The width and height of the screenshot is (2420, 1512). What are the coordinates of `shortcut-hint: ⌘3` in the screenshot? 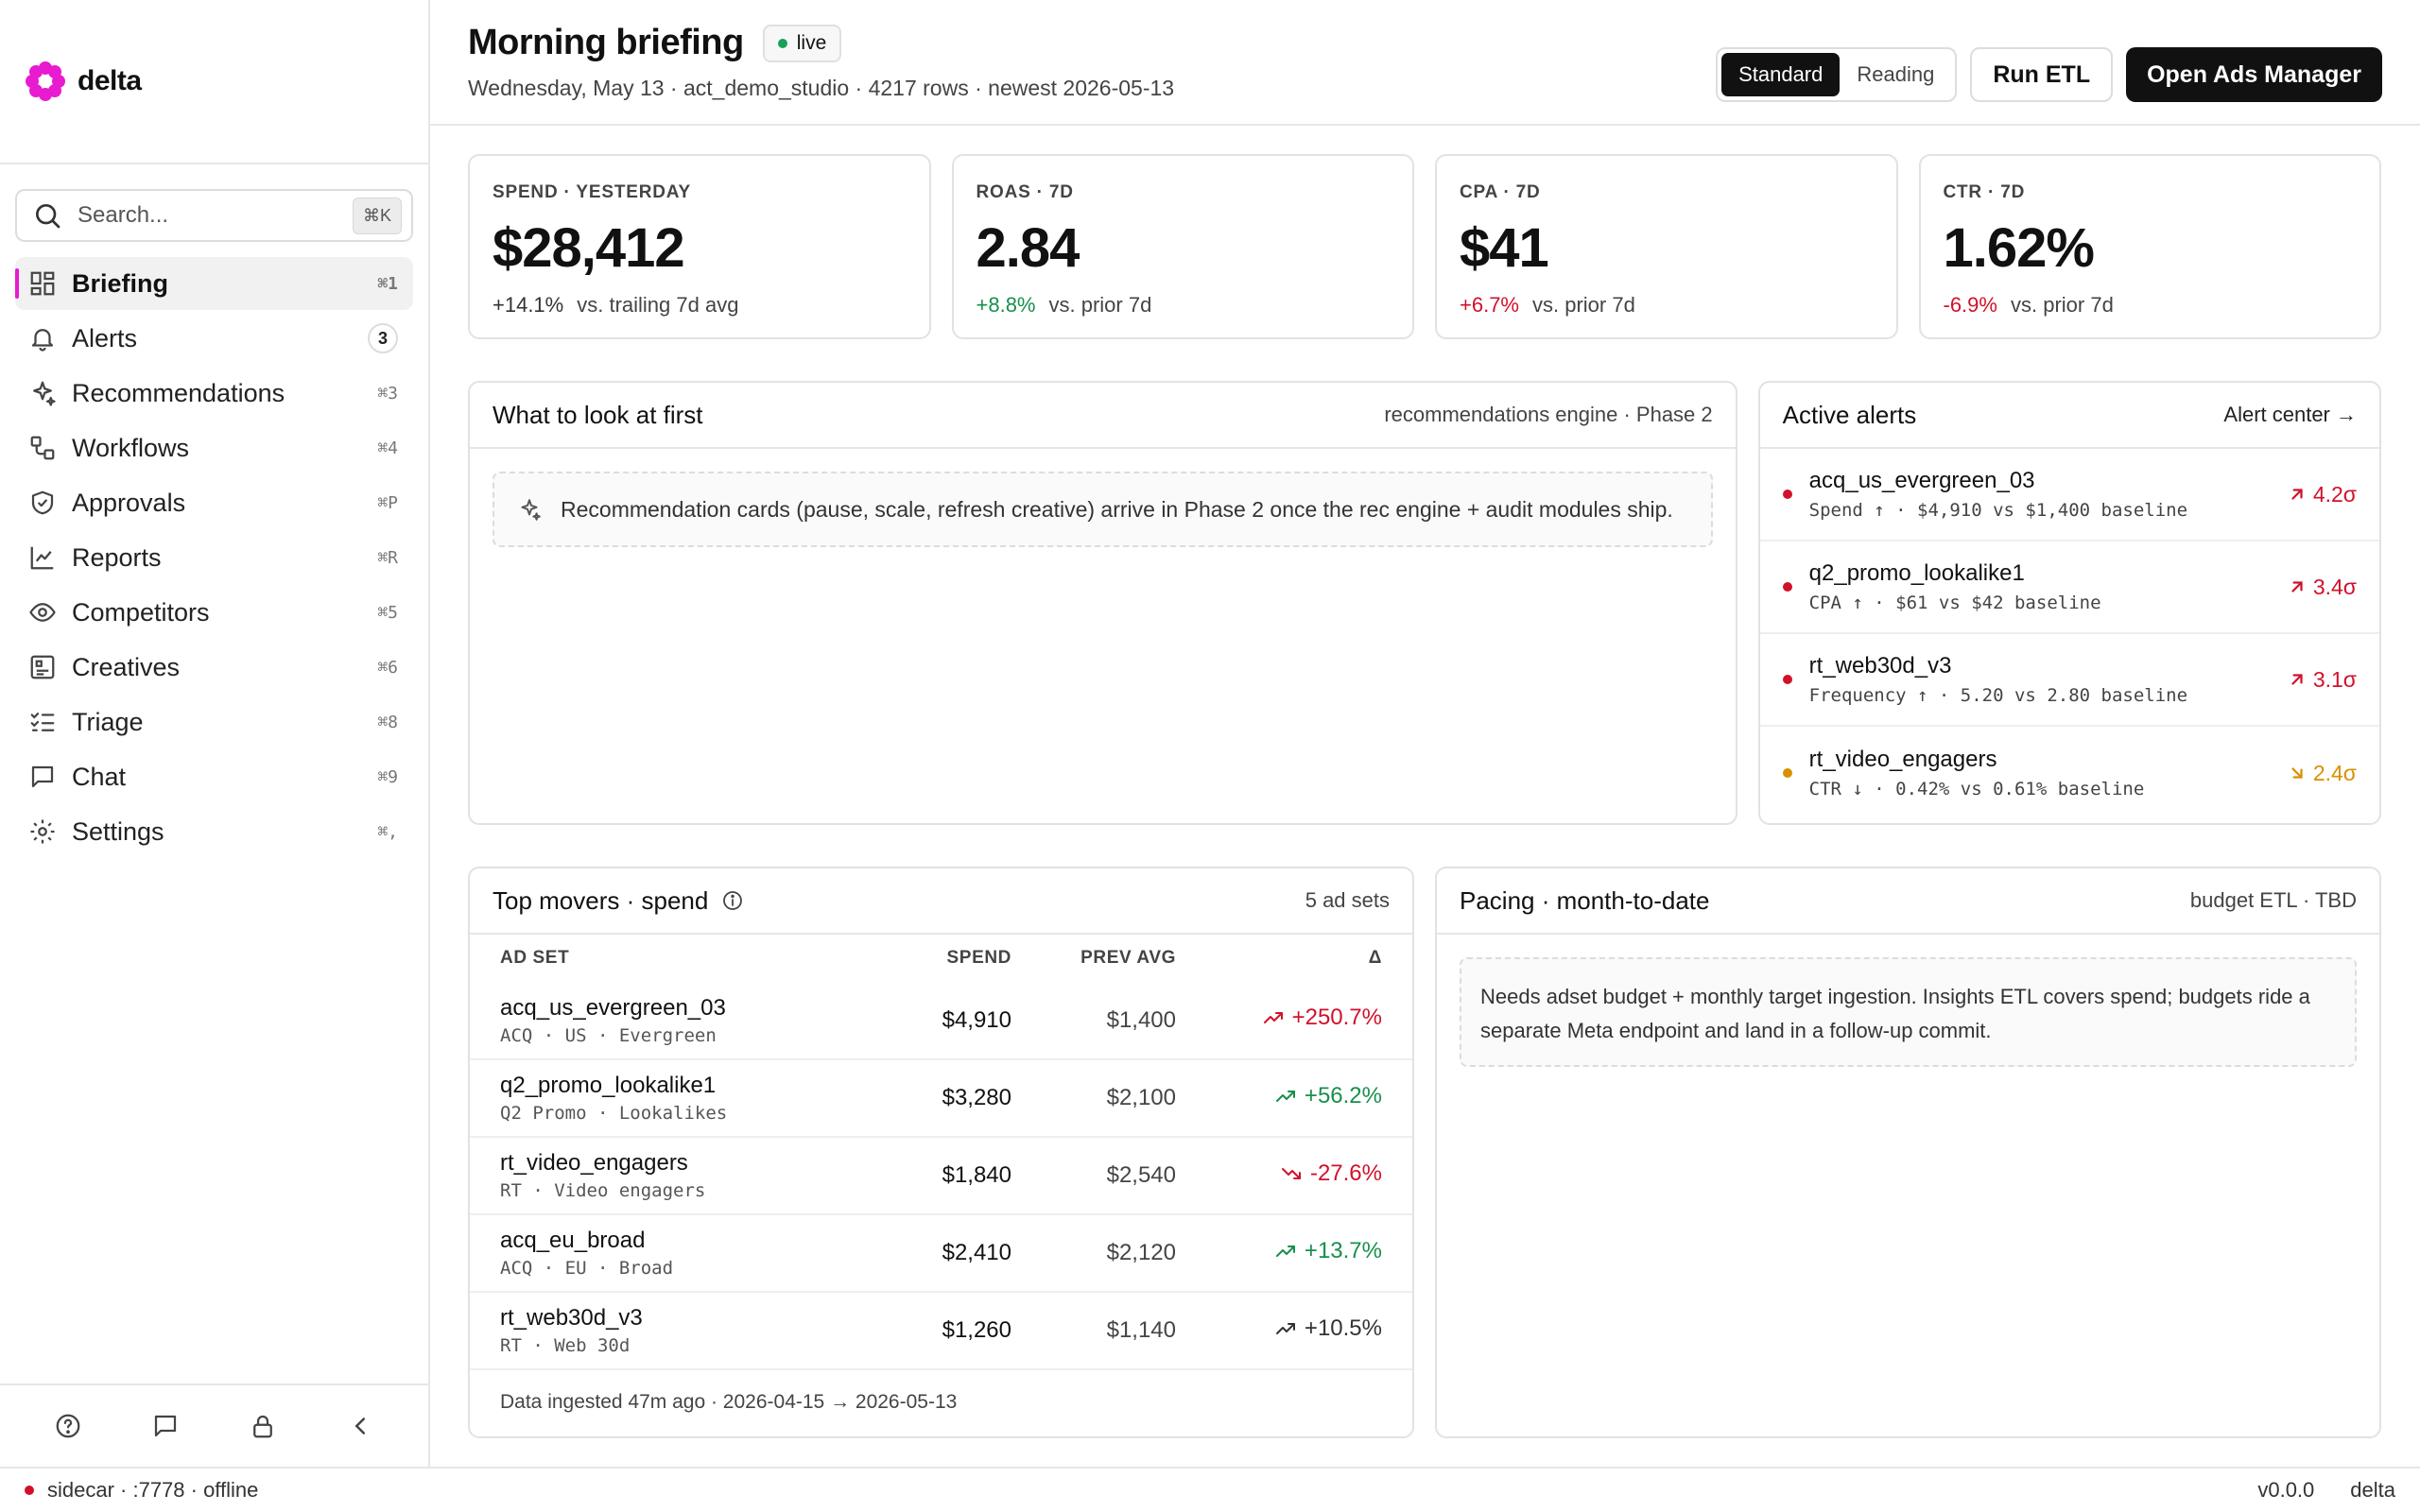 It's located at (387, 393).